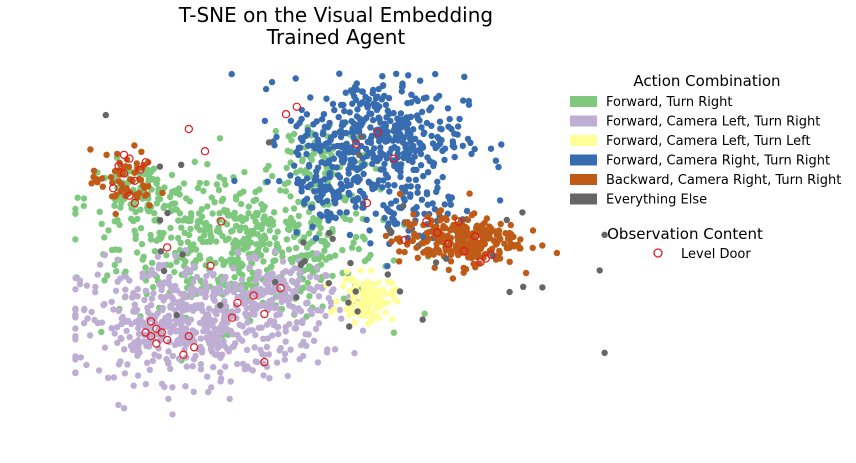  What do you see at coordinates (658, 253) in the screenshot?
I see `overlay-legend-marker` at bounding box center [658, 253].